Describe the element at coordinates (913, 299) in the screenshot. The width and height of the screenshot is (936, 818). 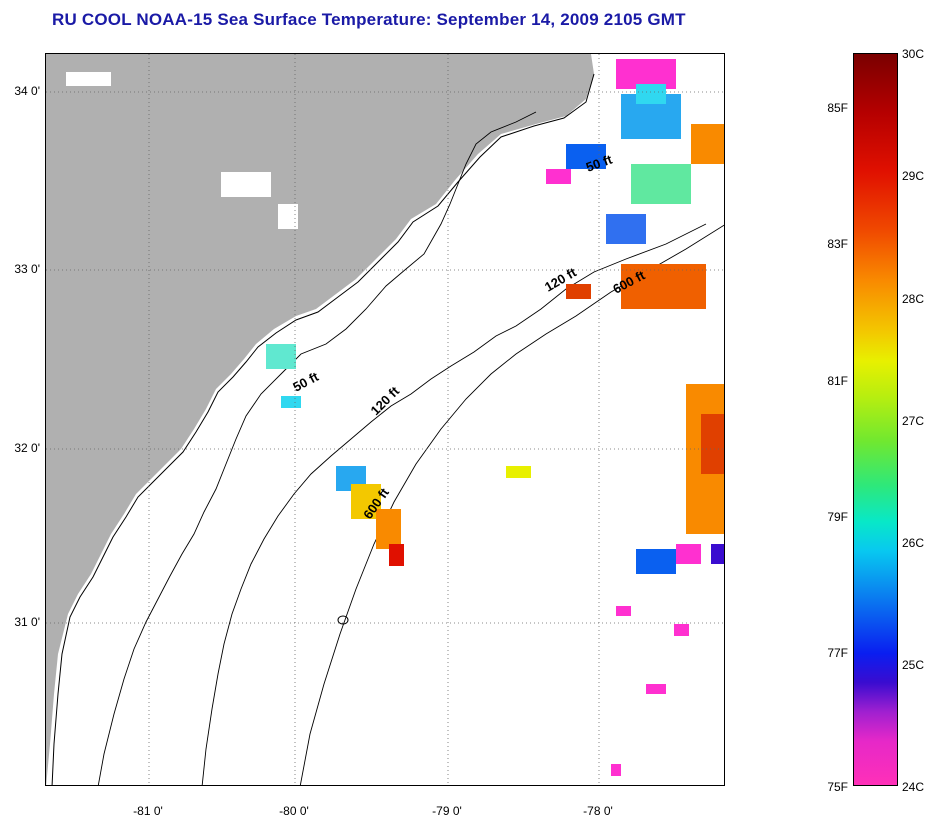
I see `colorbar-c-label: 28C` at that location.